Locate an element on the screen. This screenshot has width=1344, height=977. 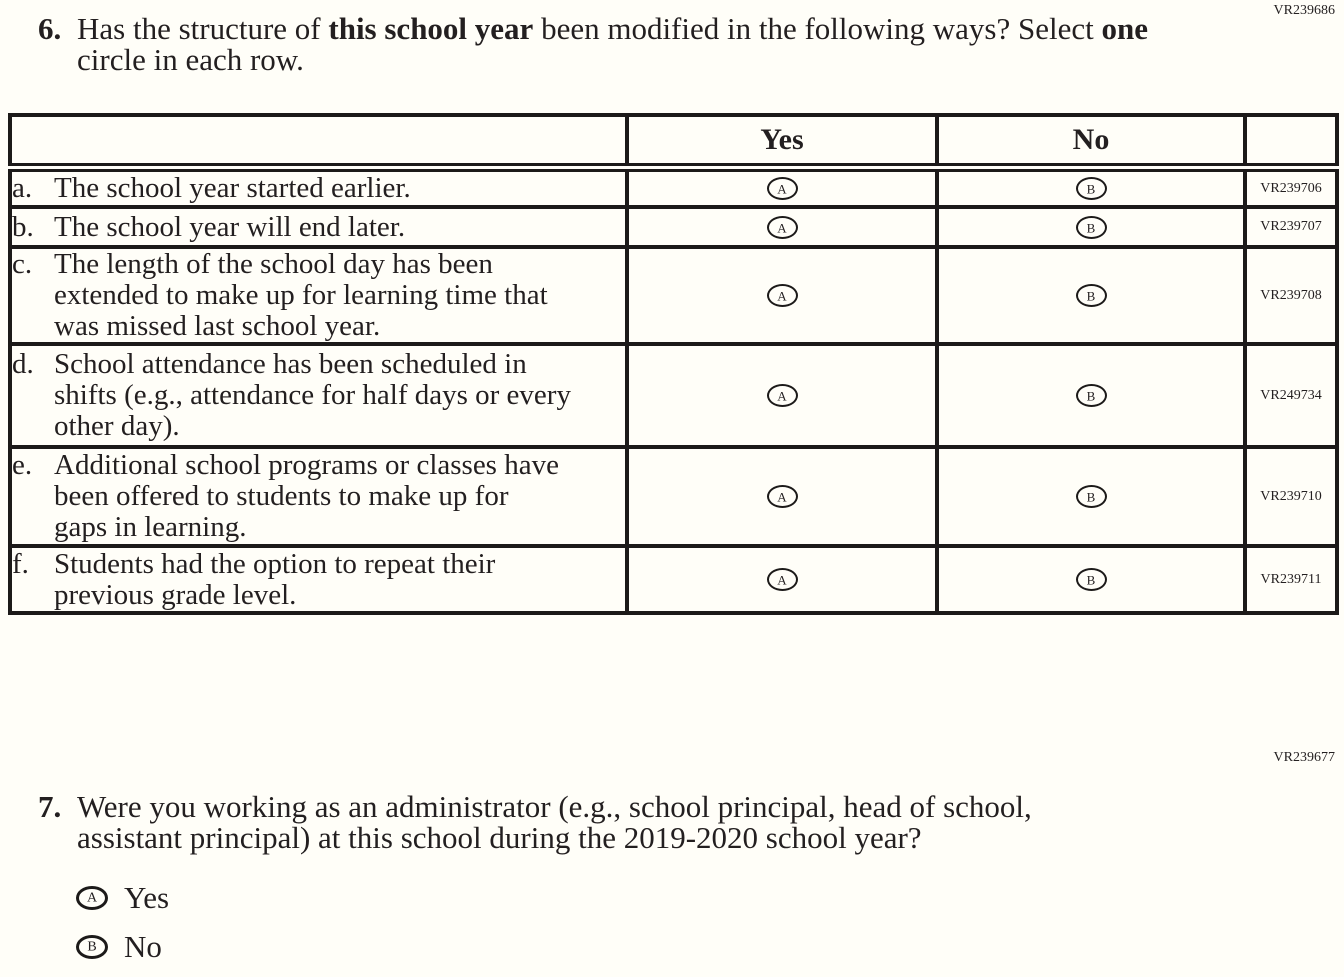
row-statement: other day). is located at coordinates (117, 426).